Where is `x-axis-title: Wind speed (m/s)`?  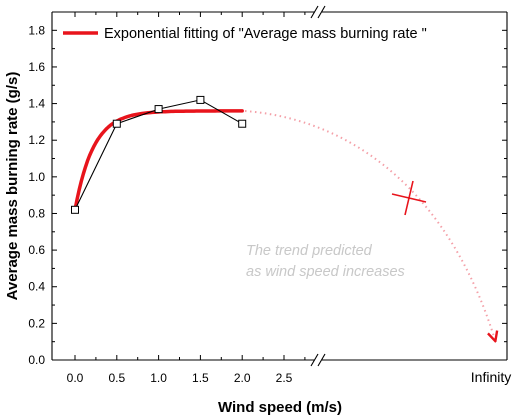
x-axis-title: Wind speed (m/s) is located at coordinates (280, 407).